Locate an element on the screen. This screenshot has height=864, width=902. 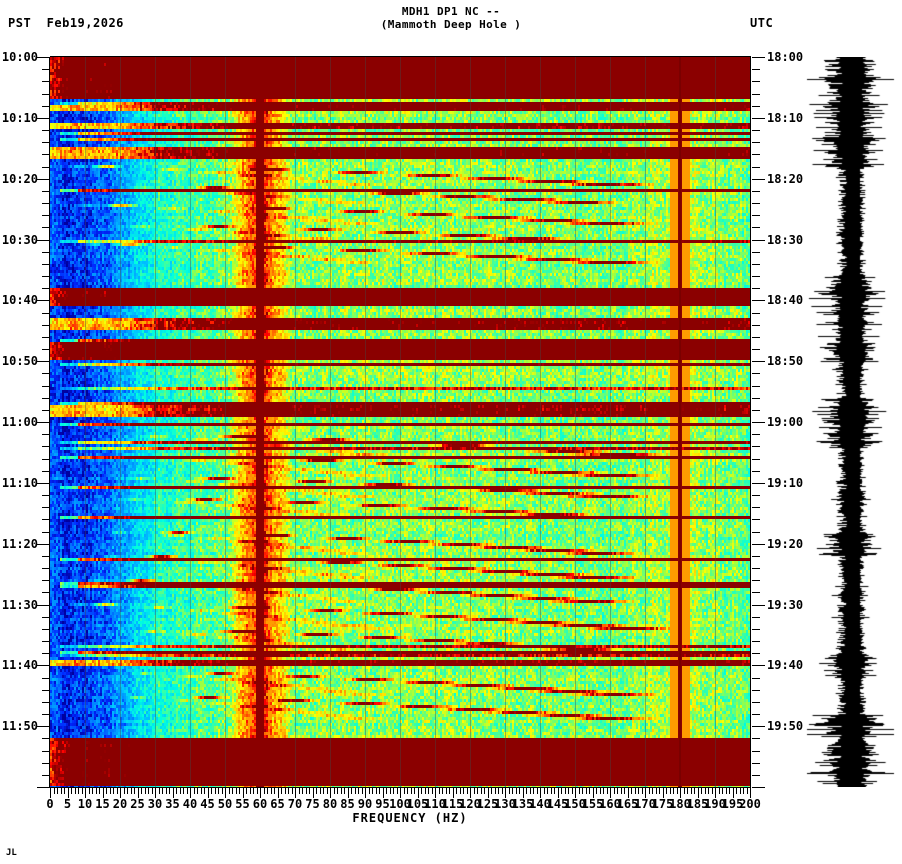
x-axis-tick-label: 60 is located at coordinates (260, 804).